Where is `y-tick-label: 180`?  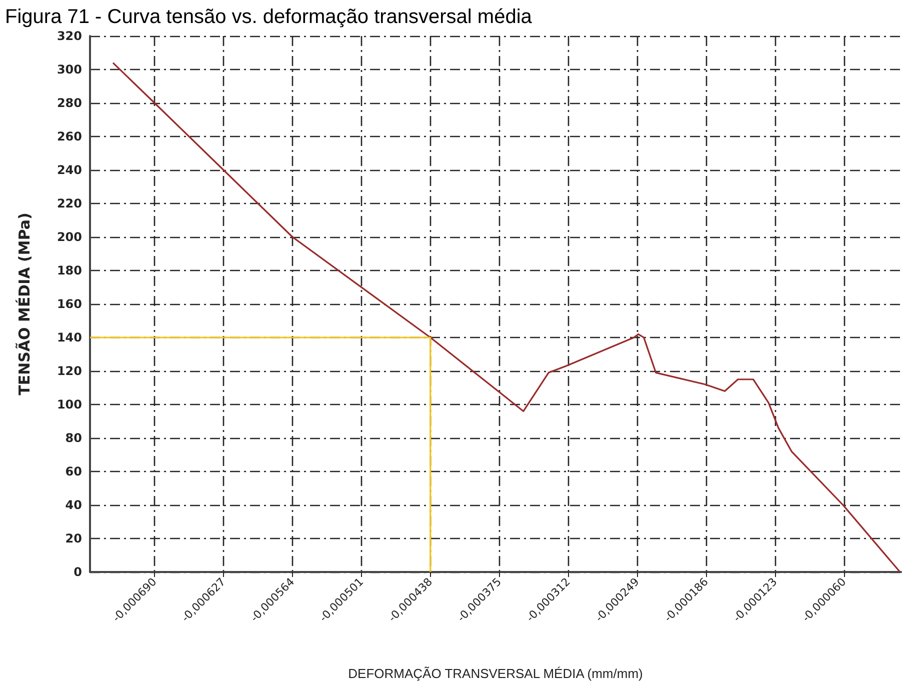 y-tick-label: 180 is located at coordinates (69, 271).